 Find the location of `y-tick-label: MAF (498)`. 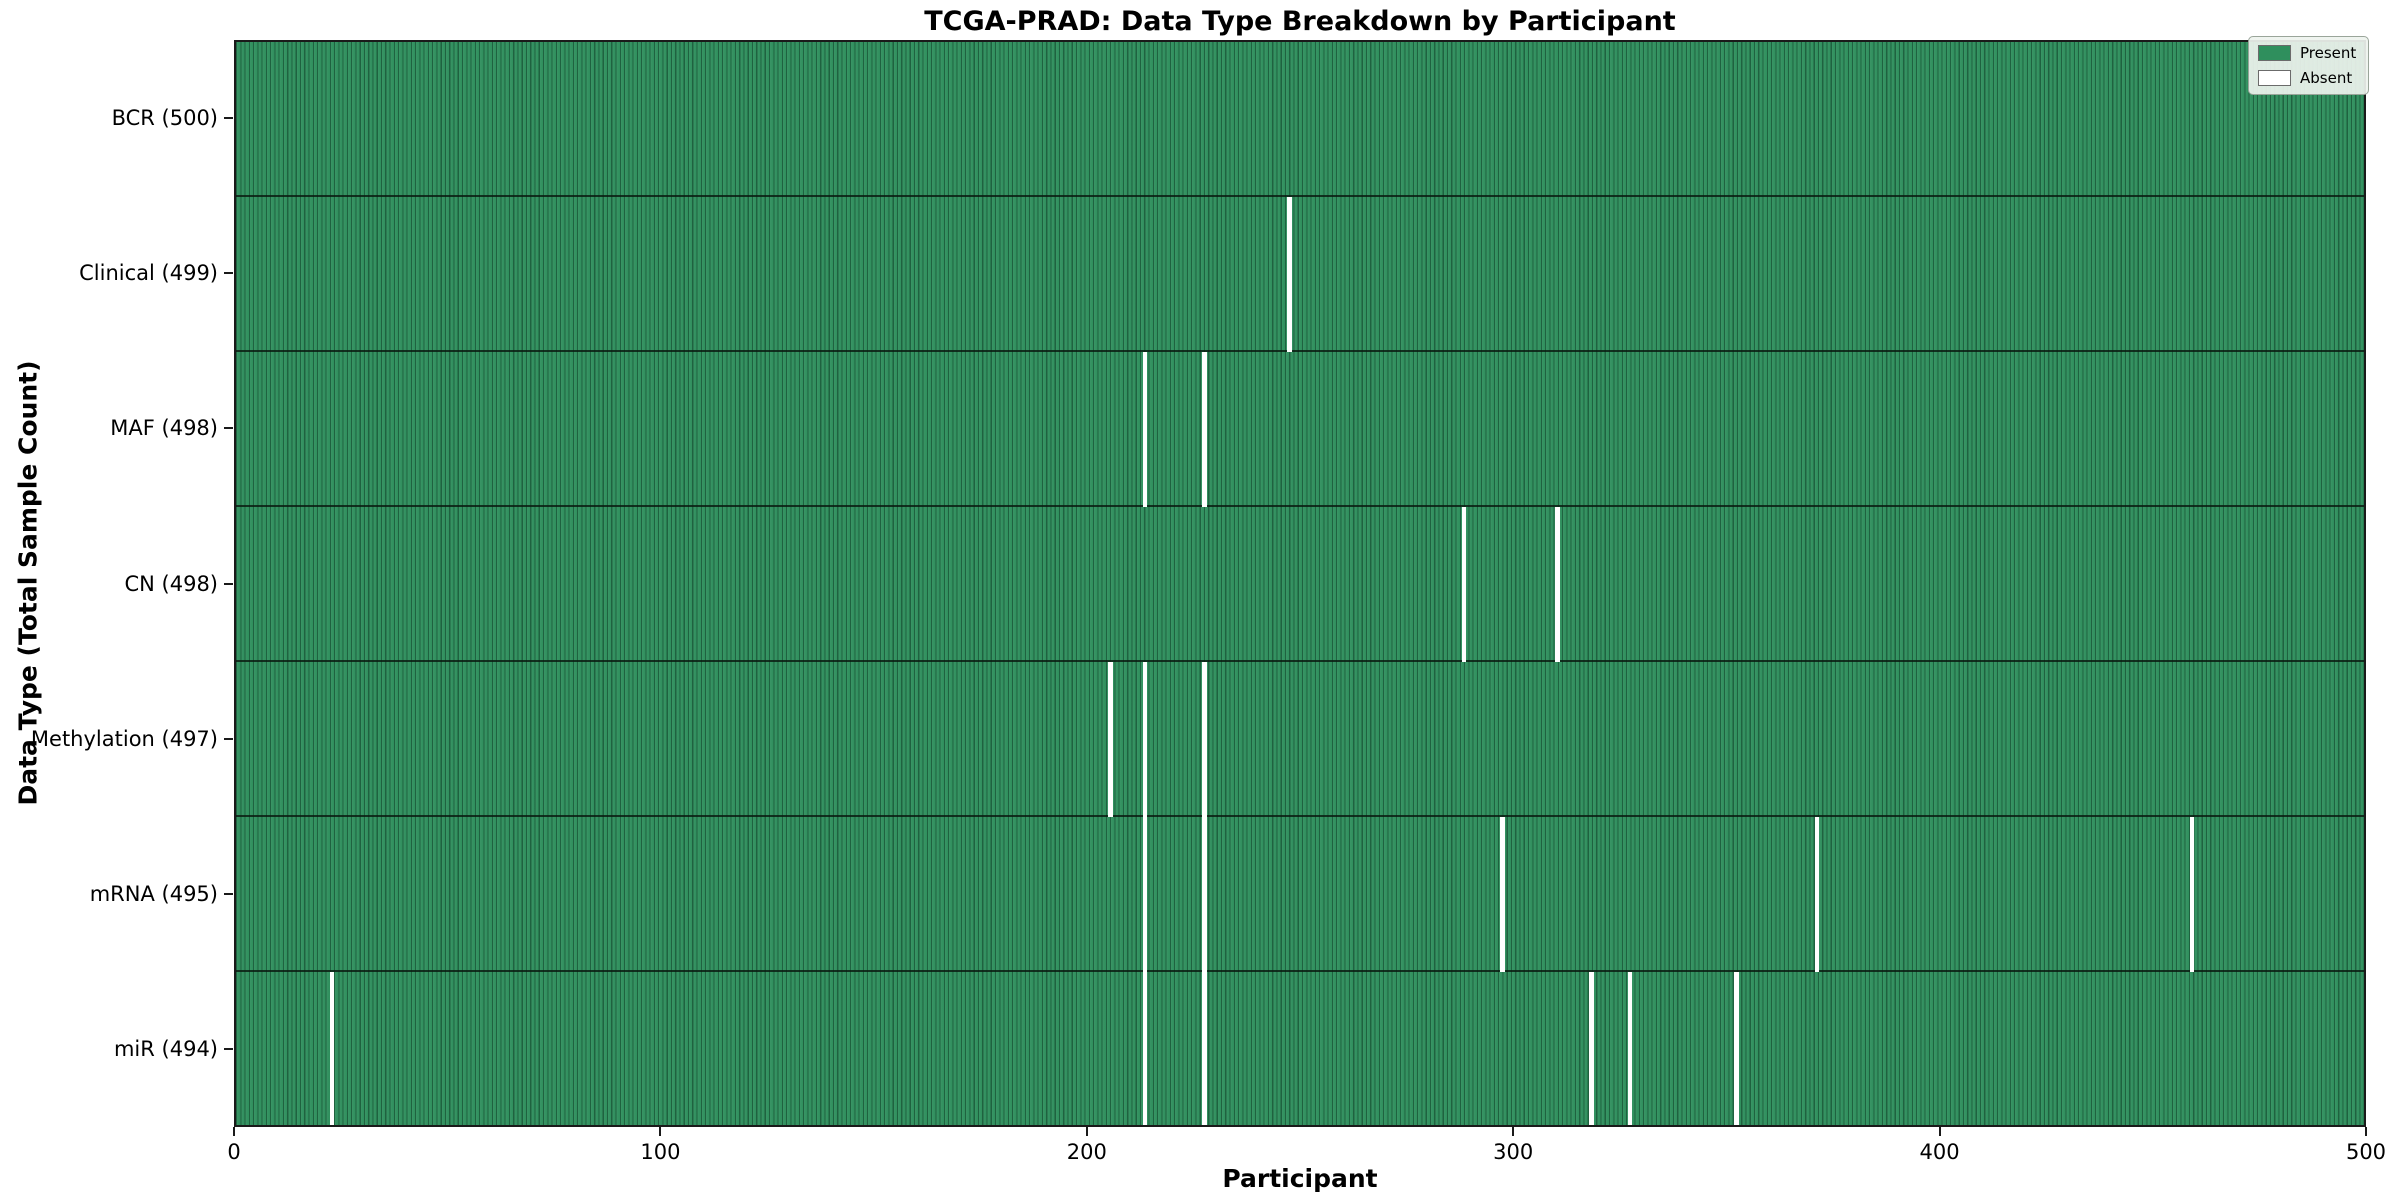

y-tick-label: MAF (498) is located at coordinates (164, 428).